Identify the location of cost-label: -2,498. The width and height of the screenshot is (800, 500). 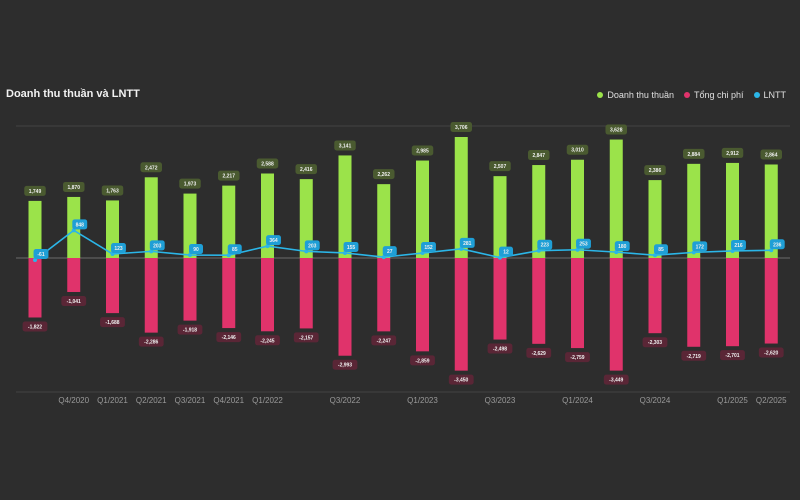
(500, 350).